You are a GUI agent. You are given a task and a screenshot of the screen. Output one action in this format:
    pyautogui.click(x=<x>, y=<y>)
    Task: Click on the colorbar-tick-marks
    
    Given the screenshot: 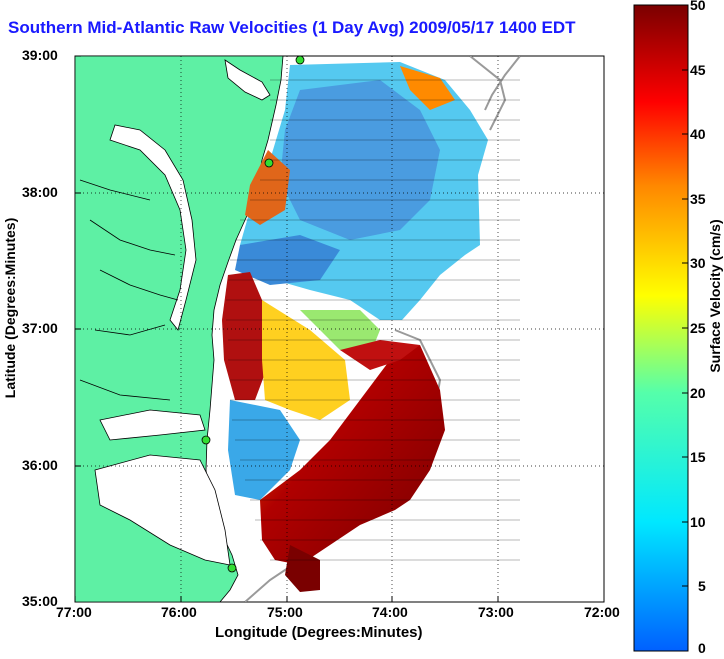 What is the action you would take?
    pyautogui.click(x=685, y=328)
    